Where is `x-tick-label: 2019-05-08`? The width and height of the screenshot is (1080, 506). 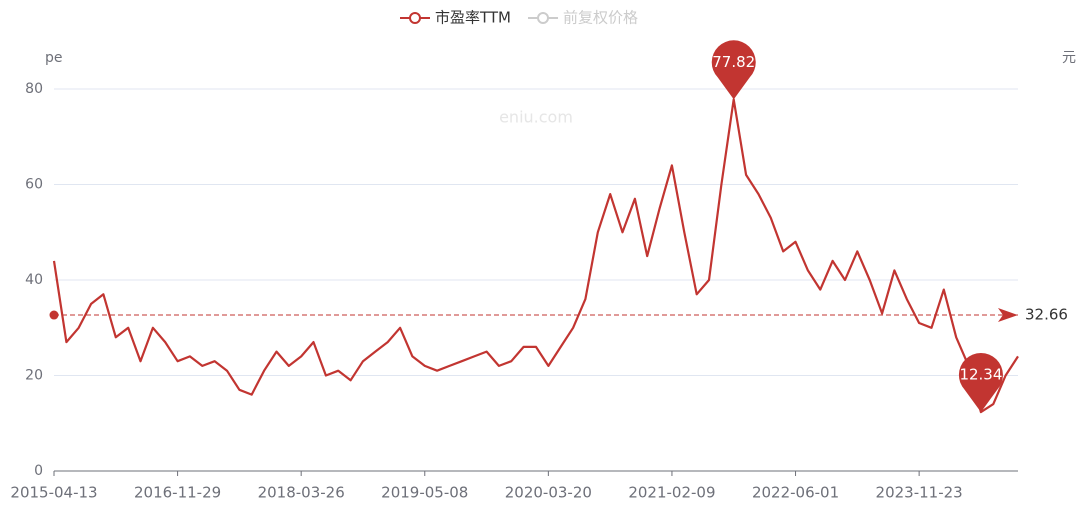
x-tick-label: 2019-05-08 is located at coordinates (424, 493).